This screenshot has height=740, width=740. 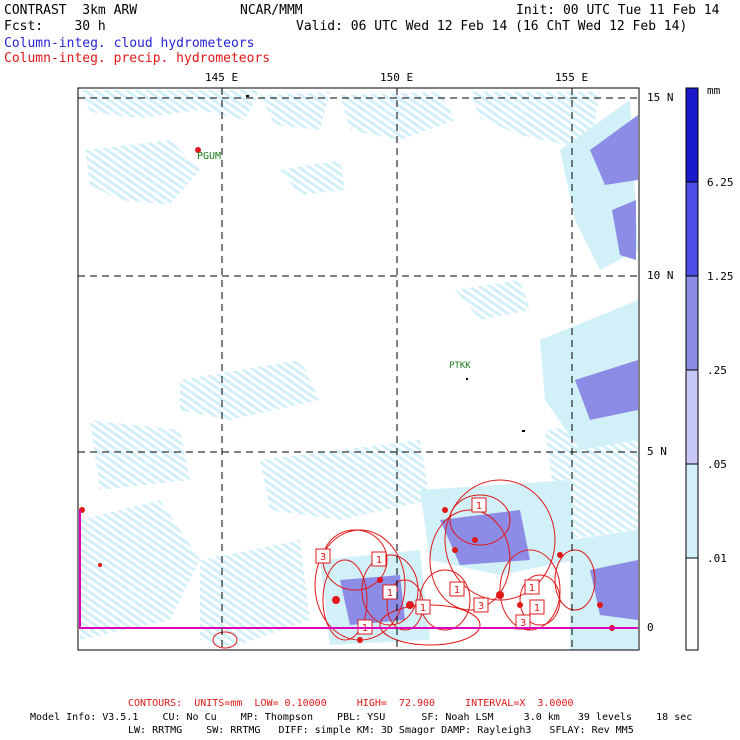 I want to click on lon-label: 145 E, so click(x=222, y=77).